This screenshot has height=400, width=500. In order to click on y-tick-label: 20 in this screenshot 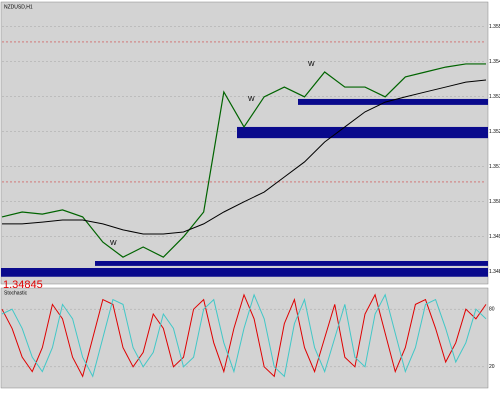, I will do `click(492, 367)`.